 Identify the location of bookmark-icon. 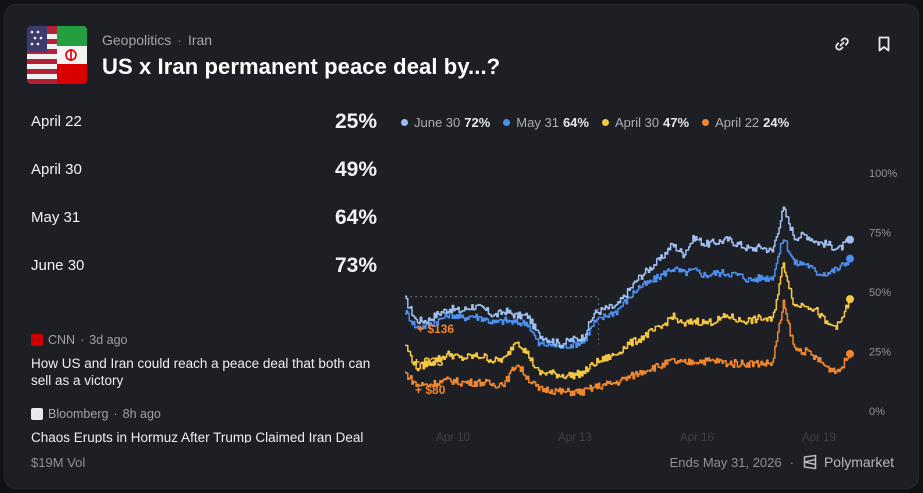
(884, 44).